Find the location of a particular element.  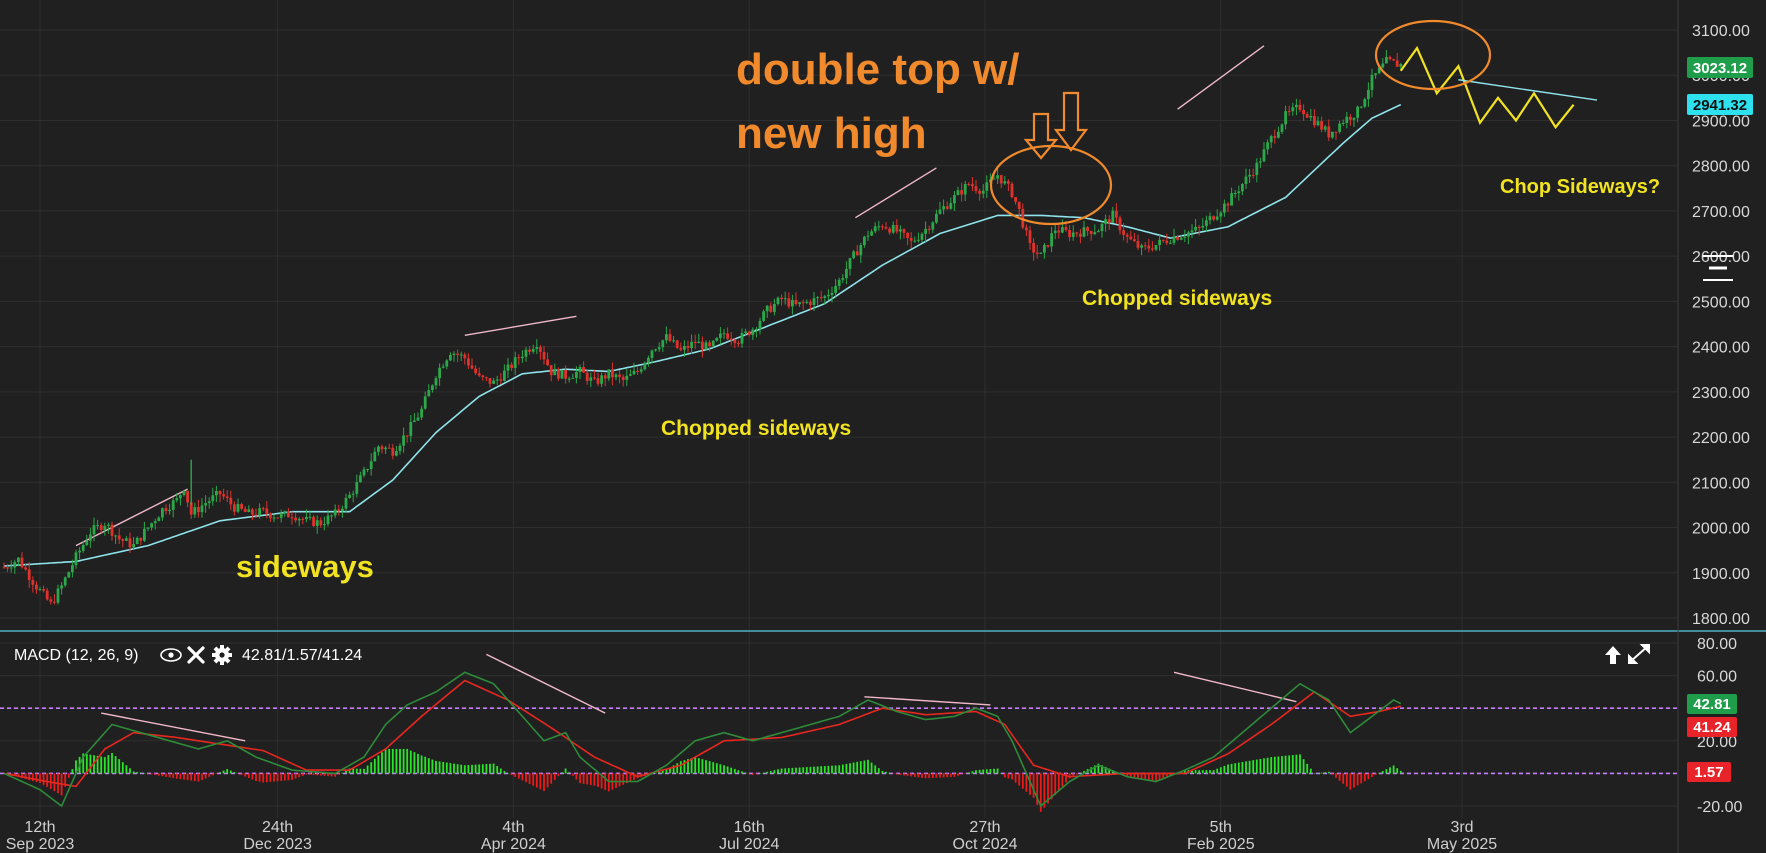

arrow-up-icon is located at coordinates (1613, 655).